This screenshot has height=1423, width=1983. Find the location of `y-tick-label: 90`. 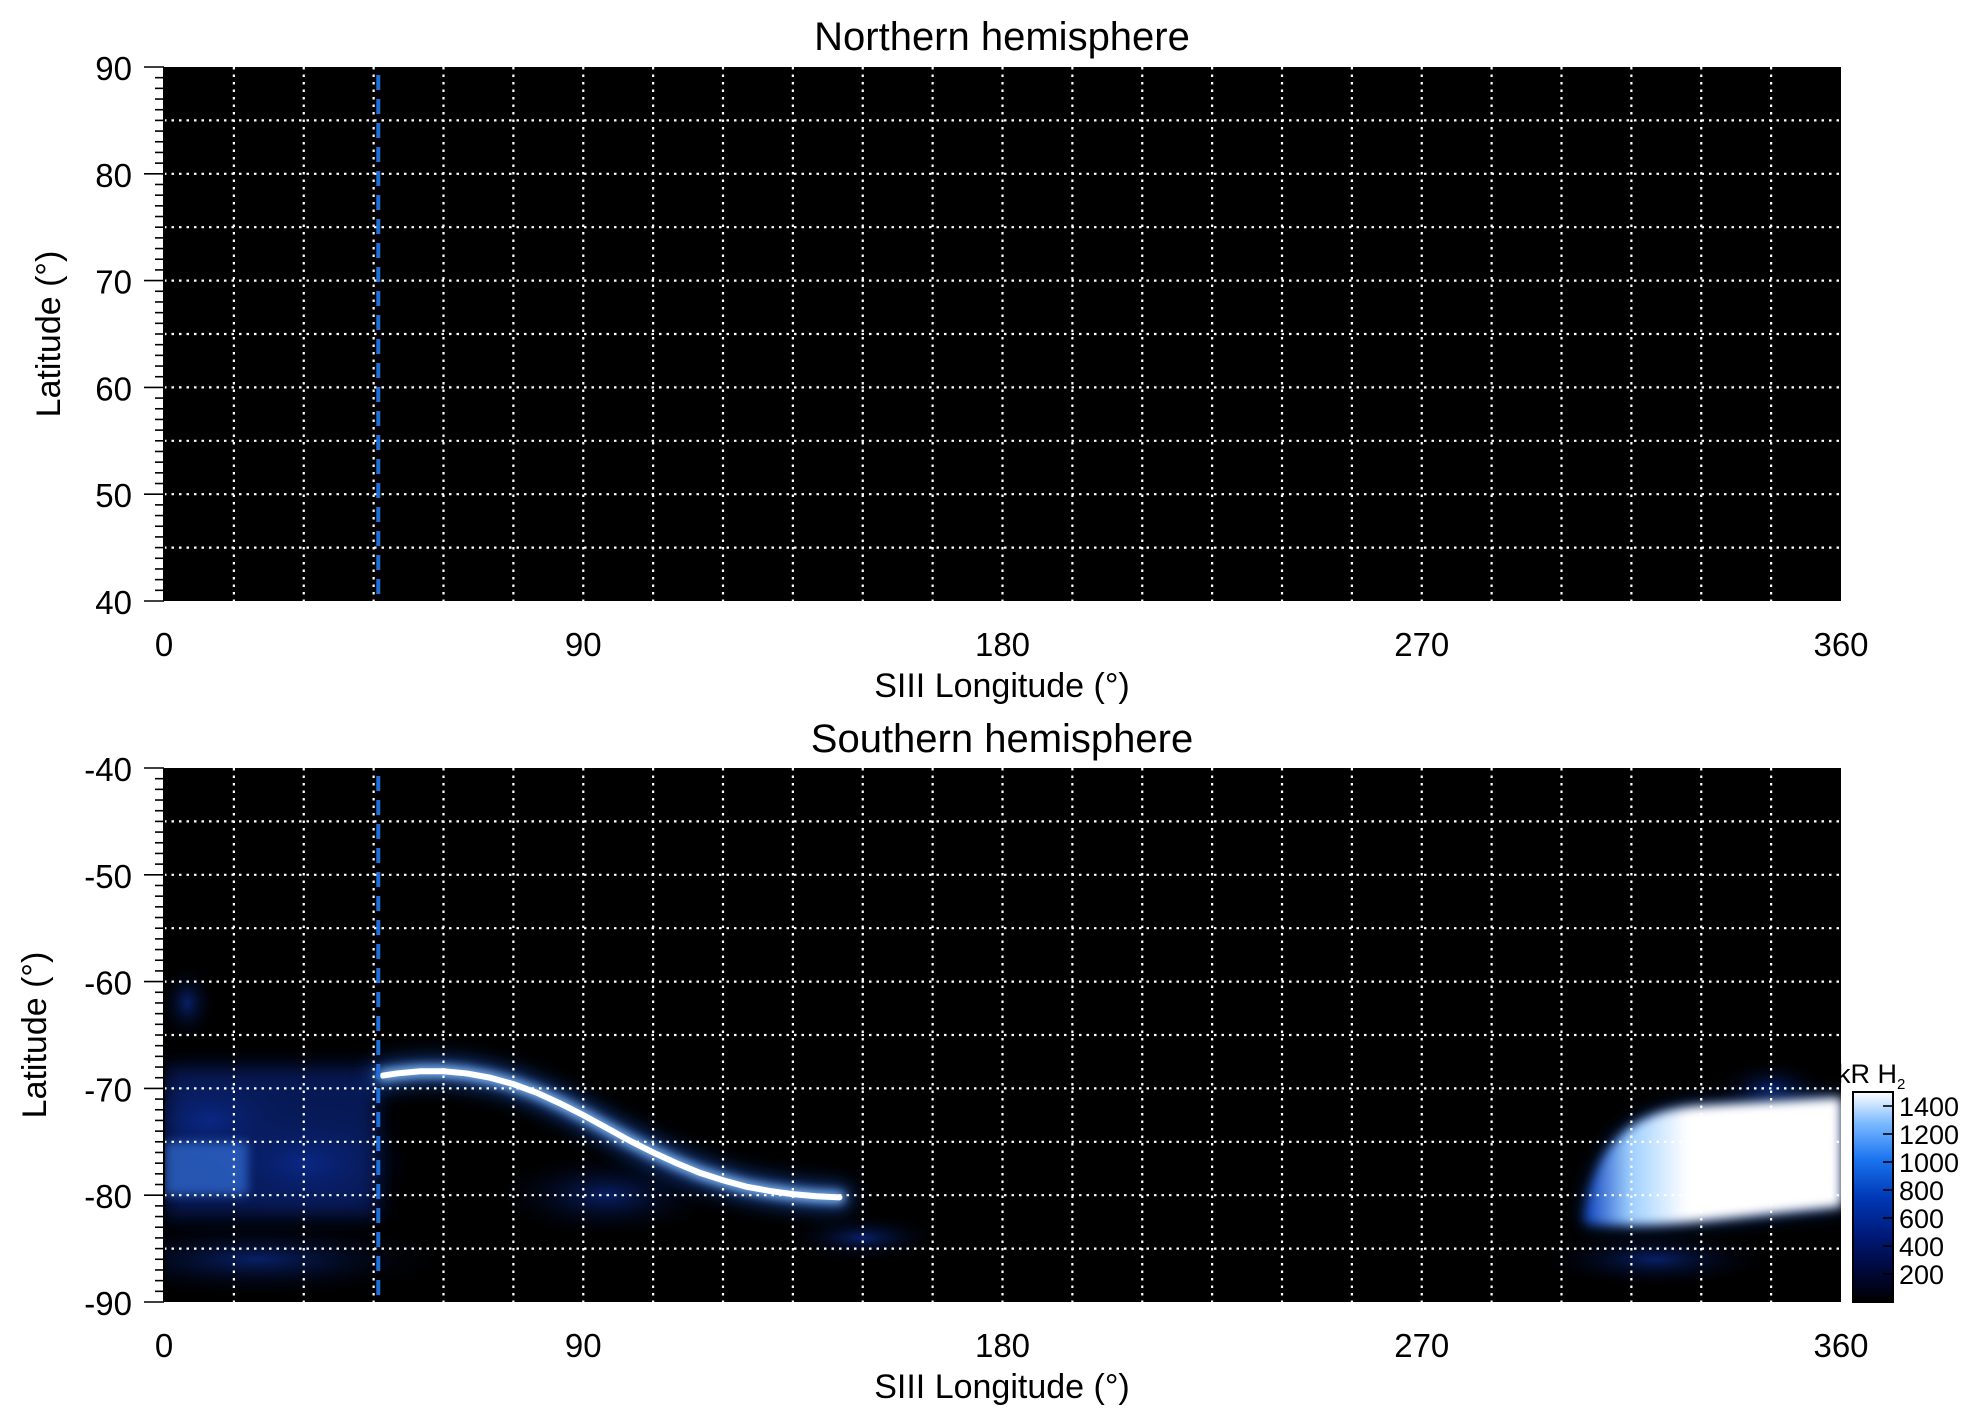

y-tick-label: 90 is located at coordinates (113, 68).